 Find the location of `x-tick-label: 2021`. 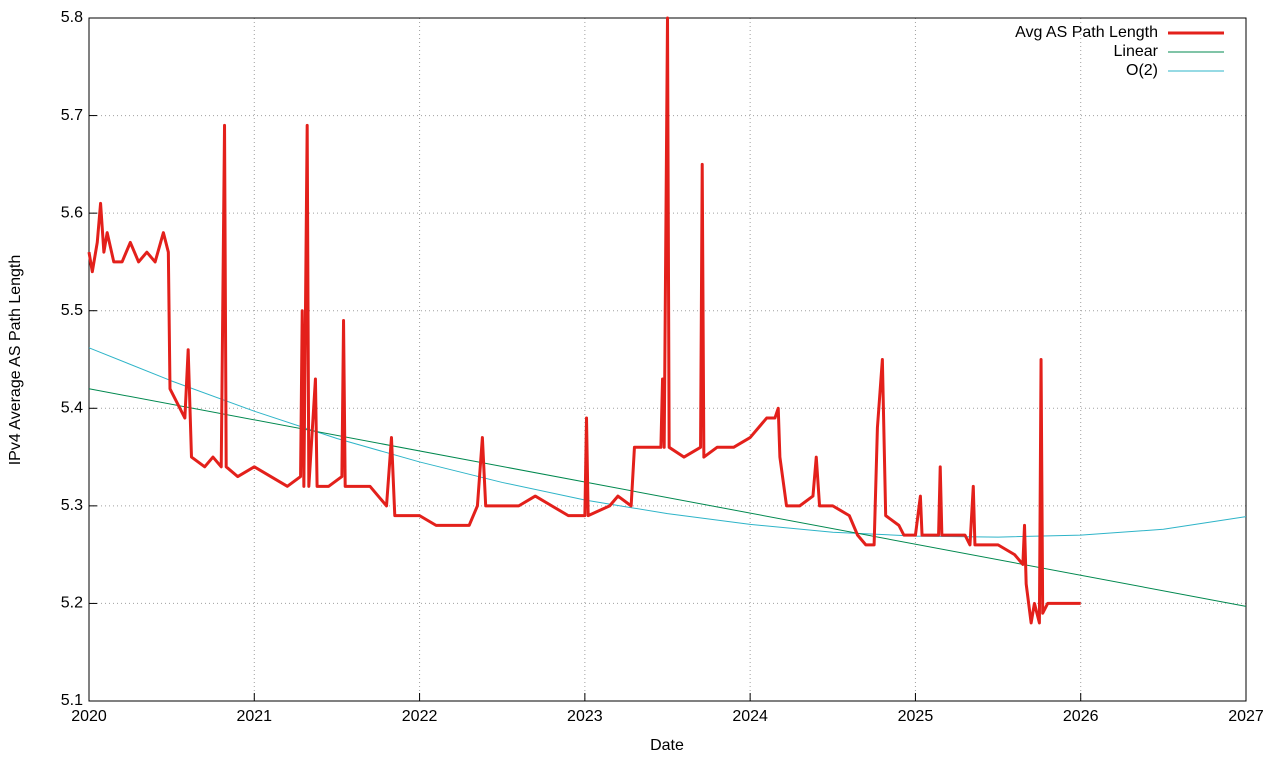

x-tick-label: 2021 is located at coordinates (254, 716).